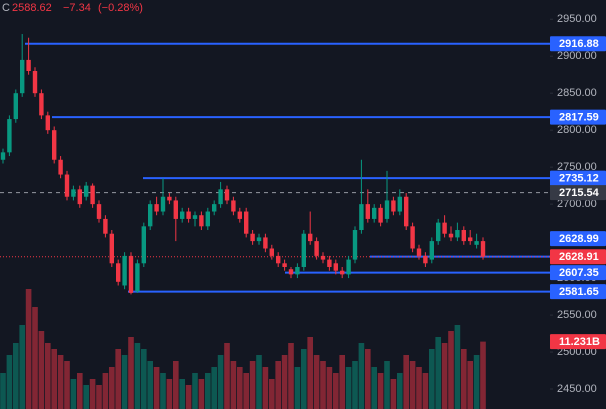 The width and height of the screenshot is (606, 409). I want to click on y-tick-label: 2850.00, so click(577, 93).